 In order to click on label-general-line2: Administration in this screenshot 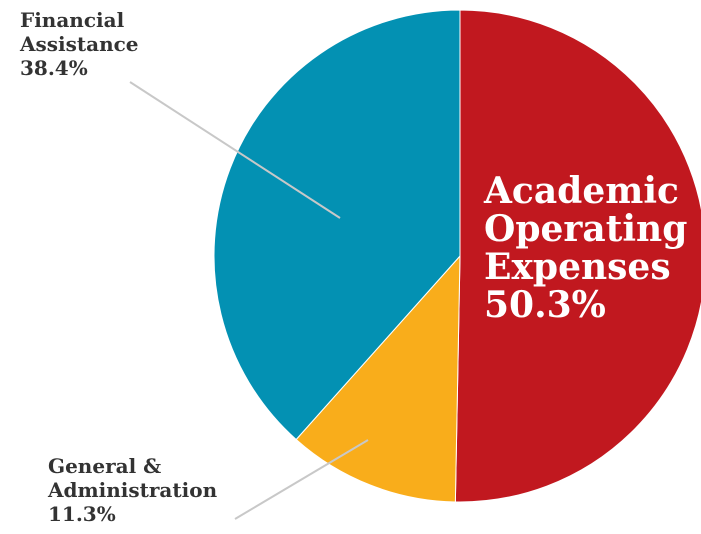, I will do `click(133, 490)`.